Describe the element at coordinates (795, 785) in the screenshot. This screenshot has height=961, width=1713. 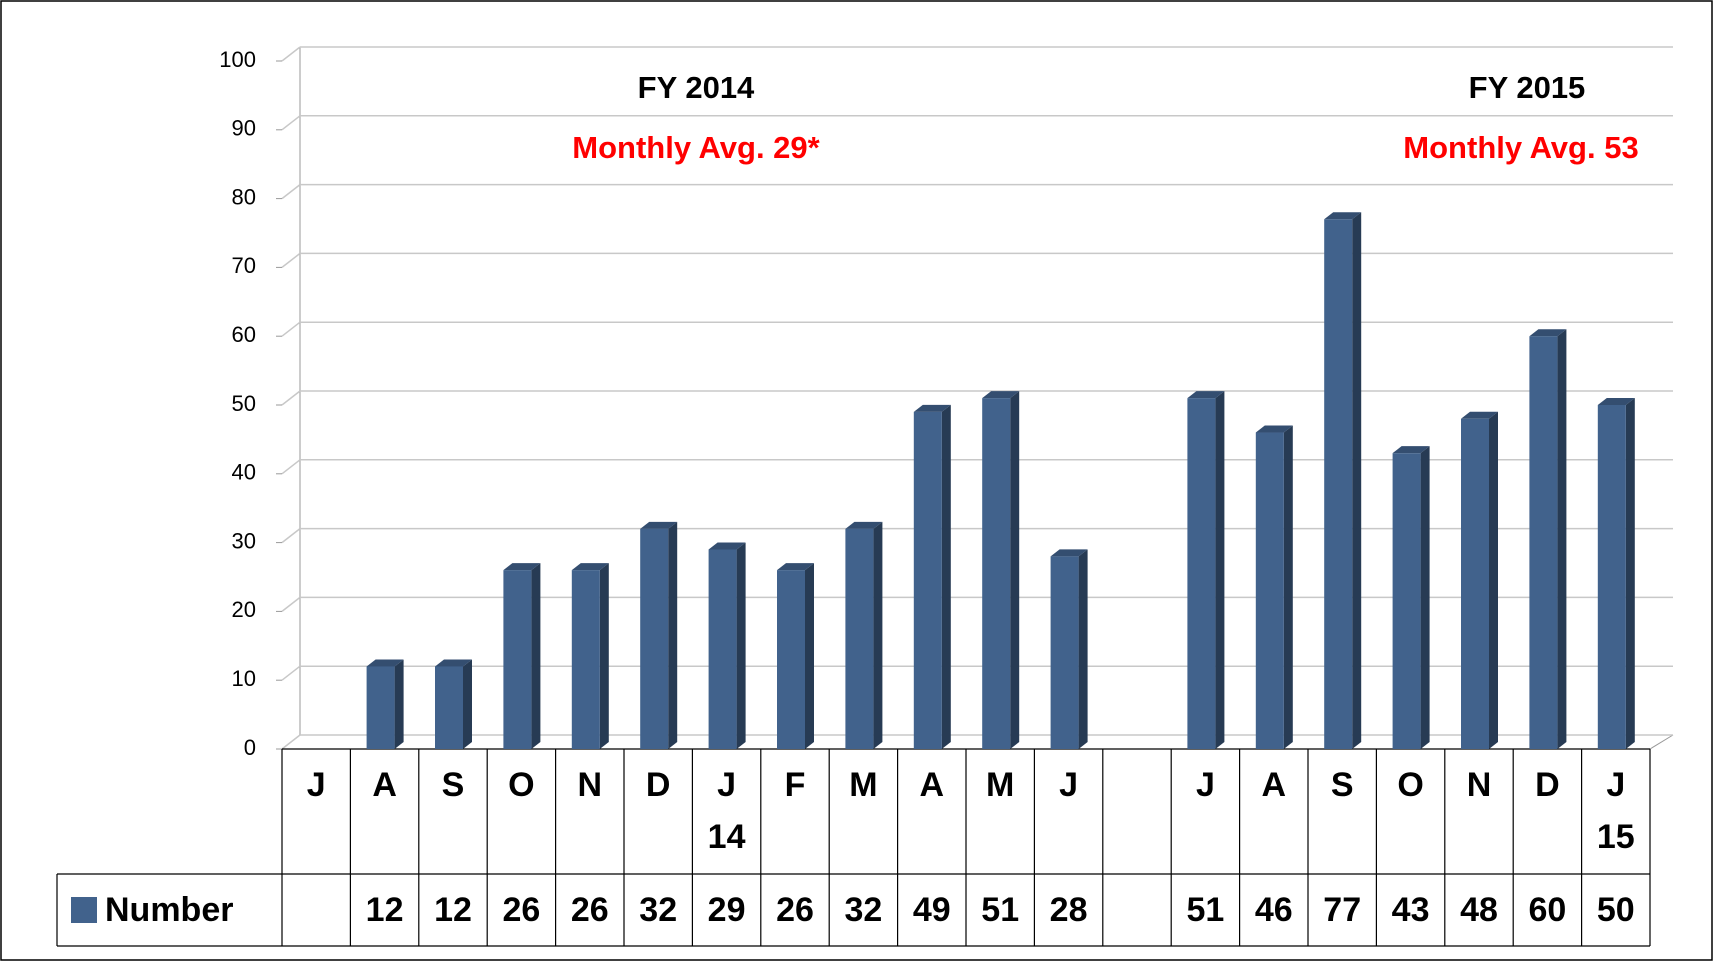
I see `x-tick-label: F` at that location.